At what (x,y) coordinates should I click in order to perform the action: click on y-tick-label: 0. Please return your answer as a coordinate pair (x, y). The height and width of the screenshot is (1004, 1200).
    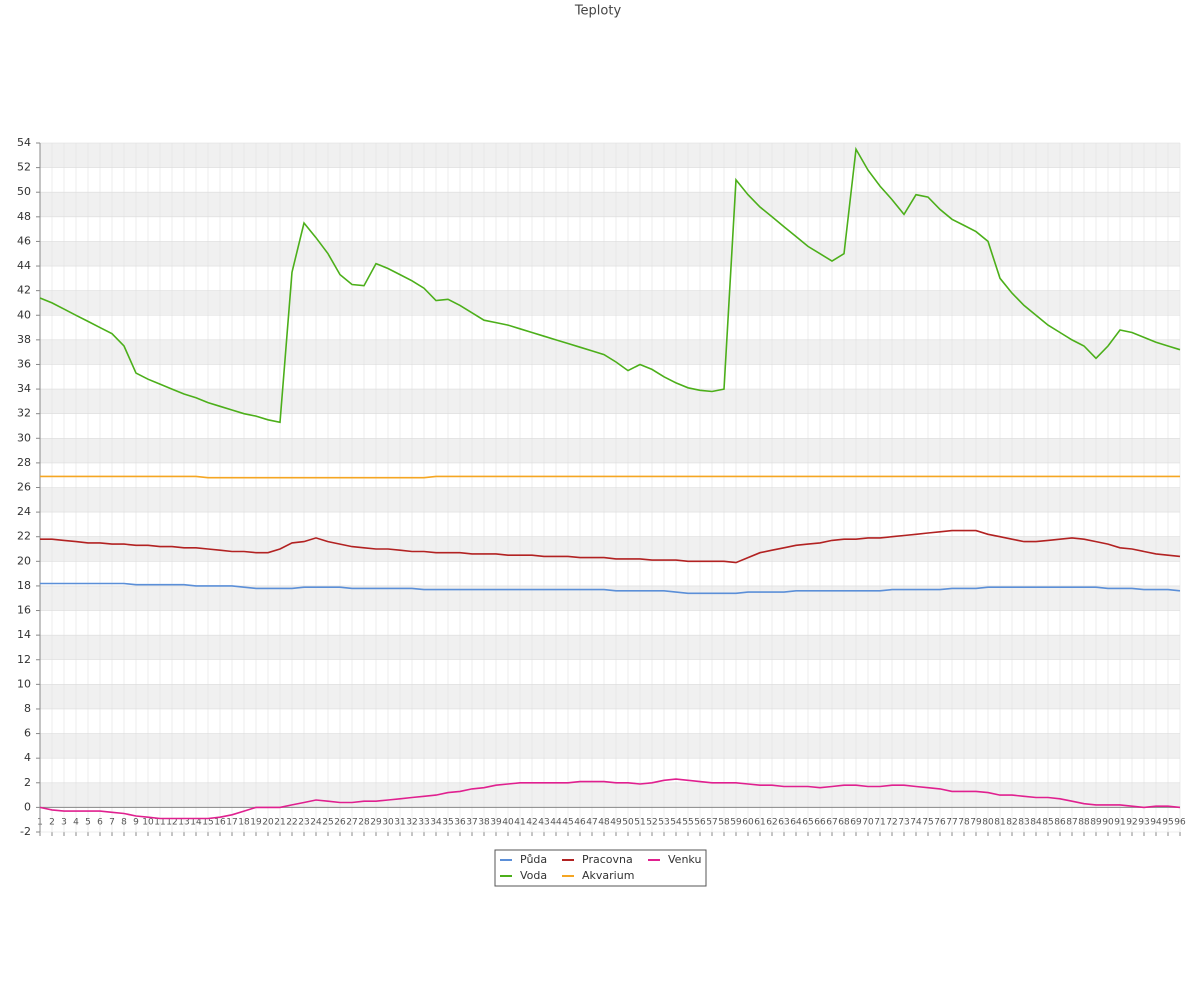
    Looking at the image, I should click on (27, 806).